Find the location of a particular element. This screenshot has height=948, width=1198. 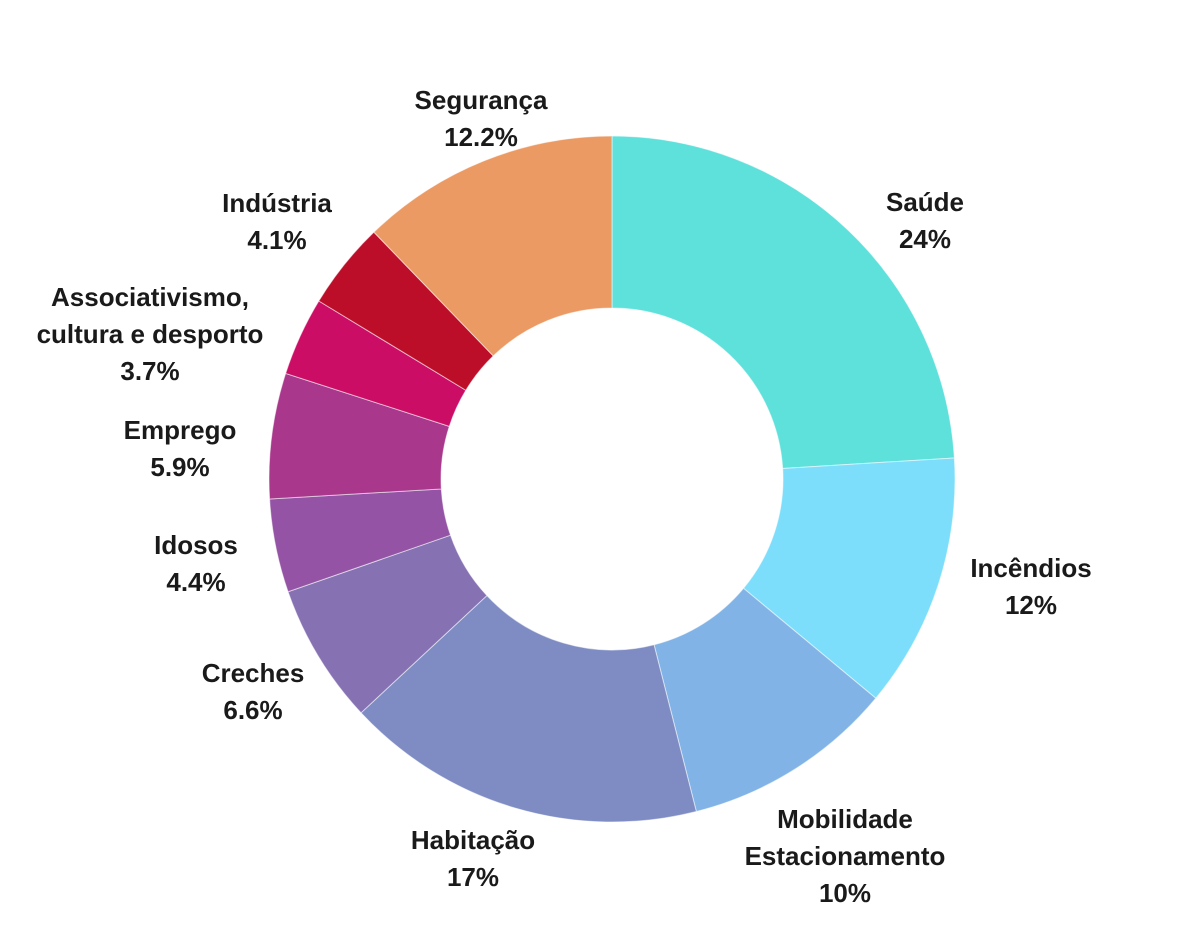

label-emprego: Emprego 5.9% is located at coordinates (180, 449).